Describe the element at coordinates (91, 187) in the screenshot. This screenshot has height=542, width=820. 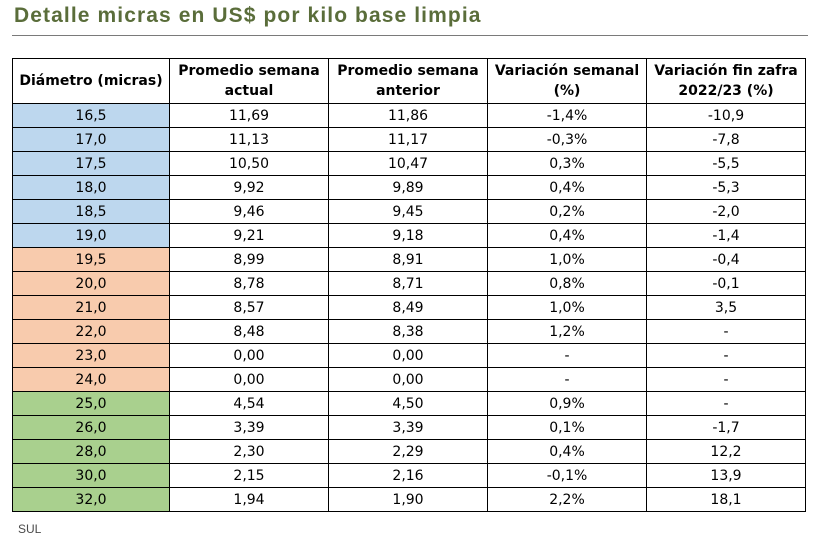
I see `cell-diametro: 18,0` at that location.